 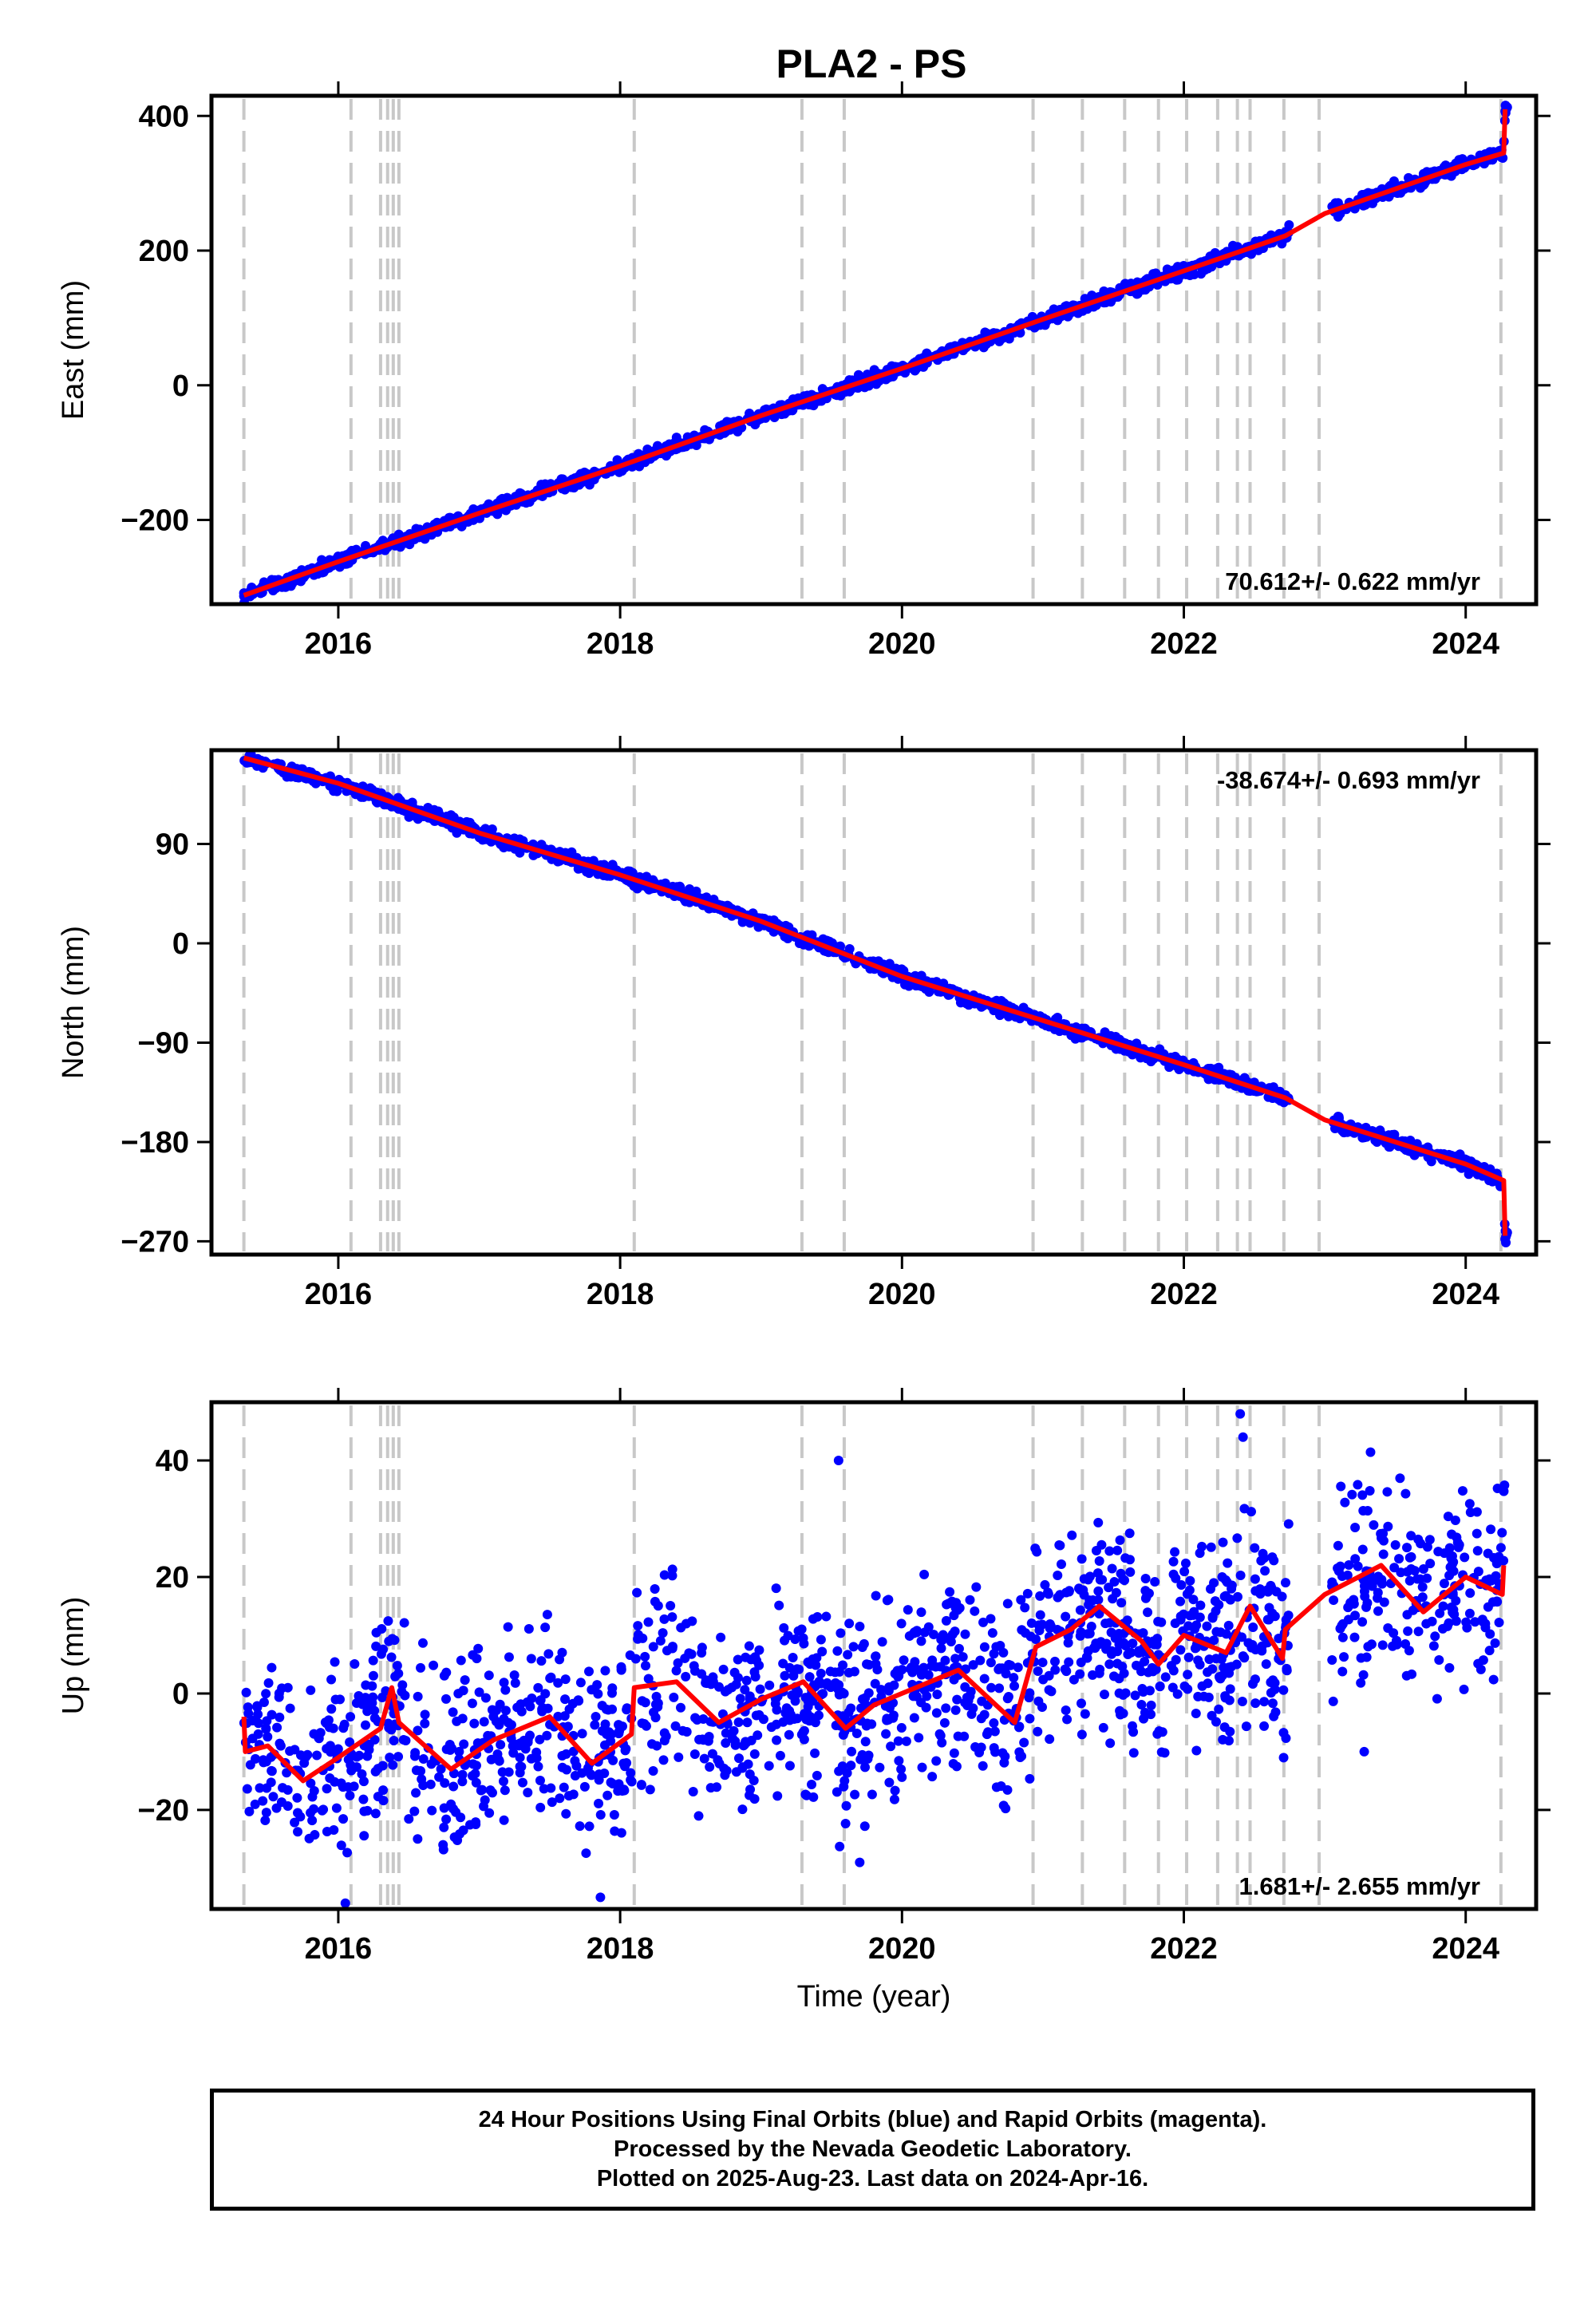 I want to click on y-tick-label: 0, so click(x=180, y=1694).